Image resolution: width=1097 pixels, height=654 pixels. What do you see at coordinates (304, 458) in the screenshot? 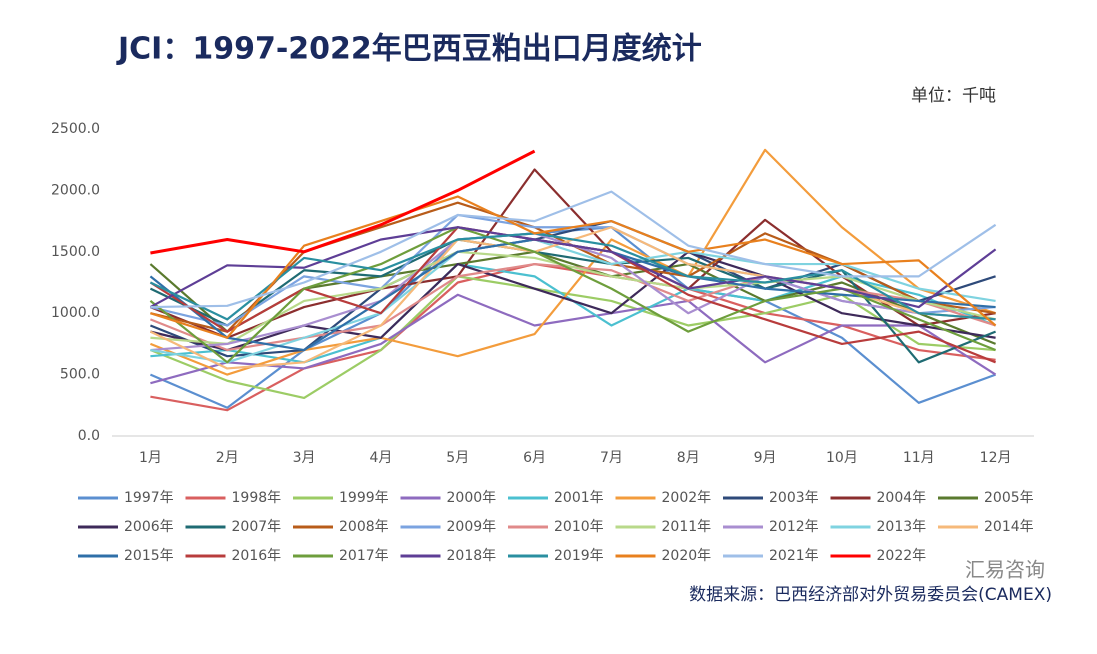
I see `x-tick-label: 3月` at bounding box center [304, 458].